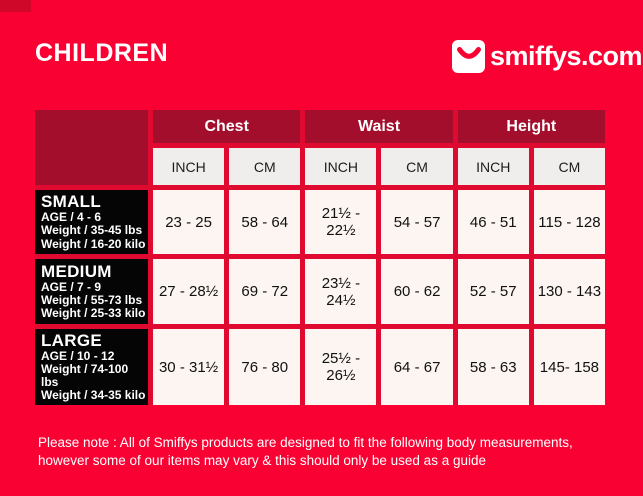  I want to click on logo-text: smiffys.com, so click(566, 56).